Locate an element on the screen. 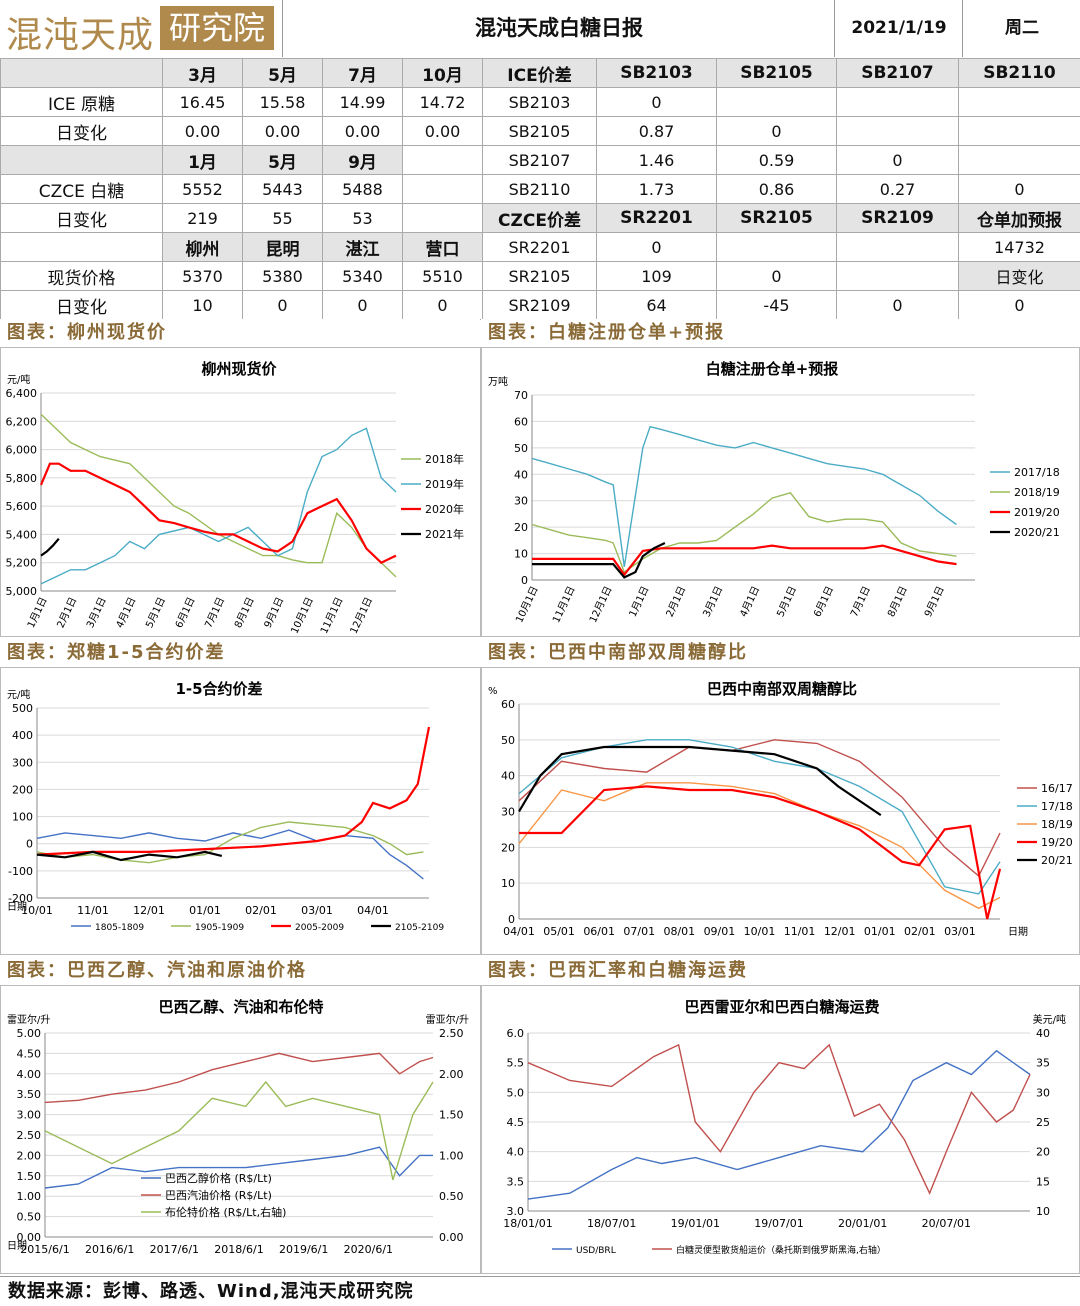  y-tick-label: 2.50 is located at coordinates (29, 1135).